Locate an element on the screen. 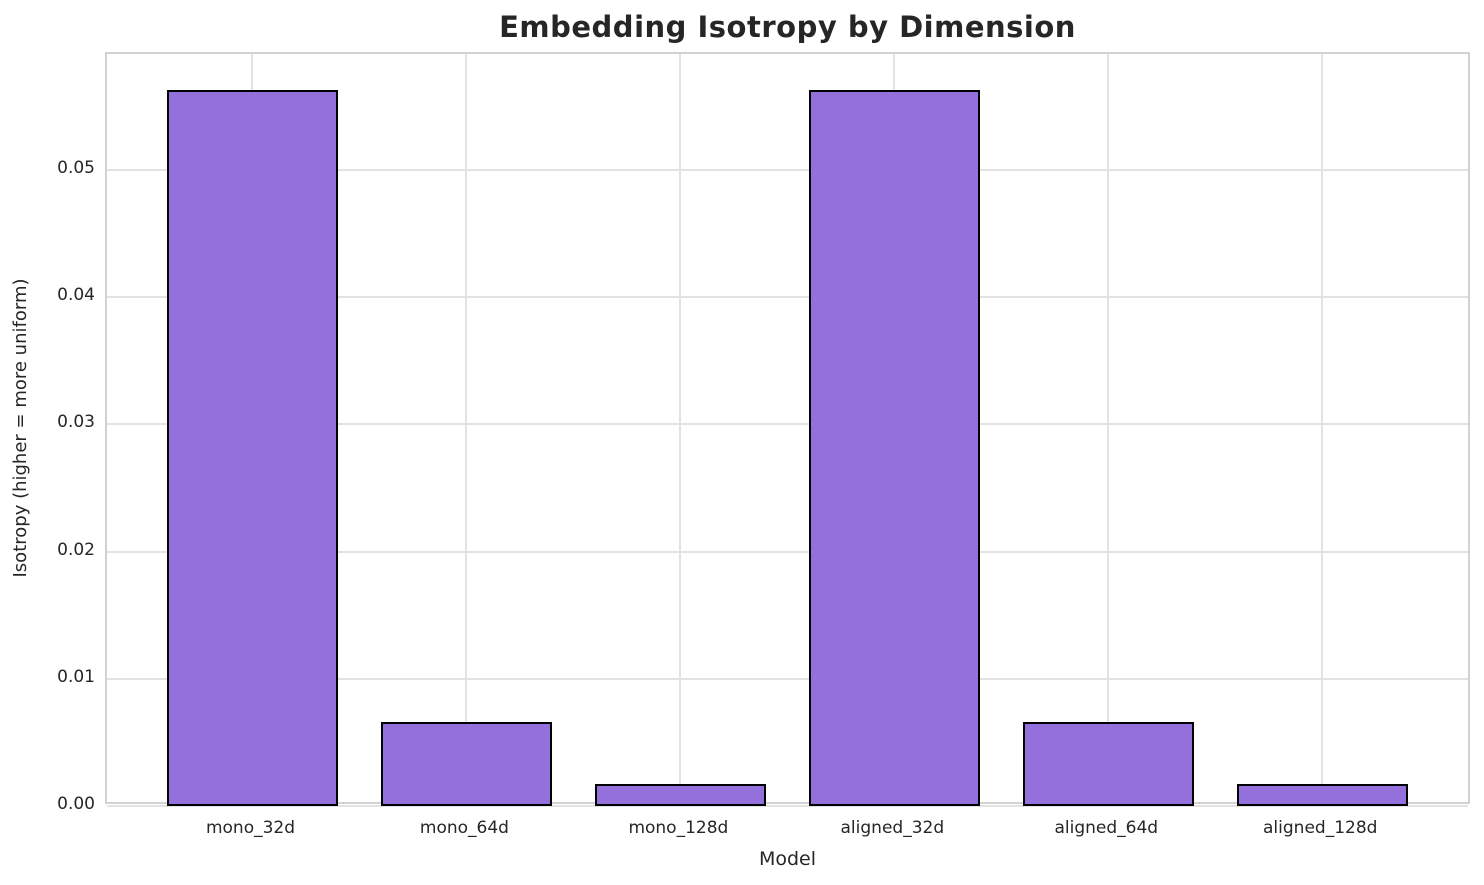  y-tick-label: 0.02 is located at coordinates (76, 549).